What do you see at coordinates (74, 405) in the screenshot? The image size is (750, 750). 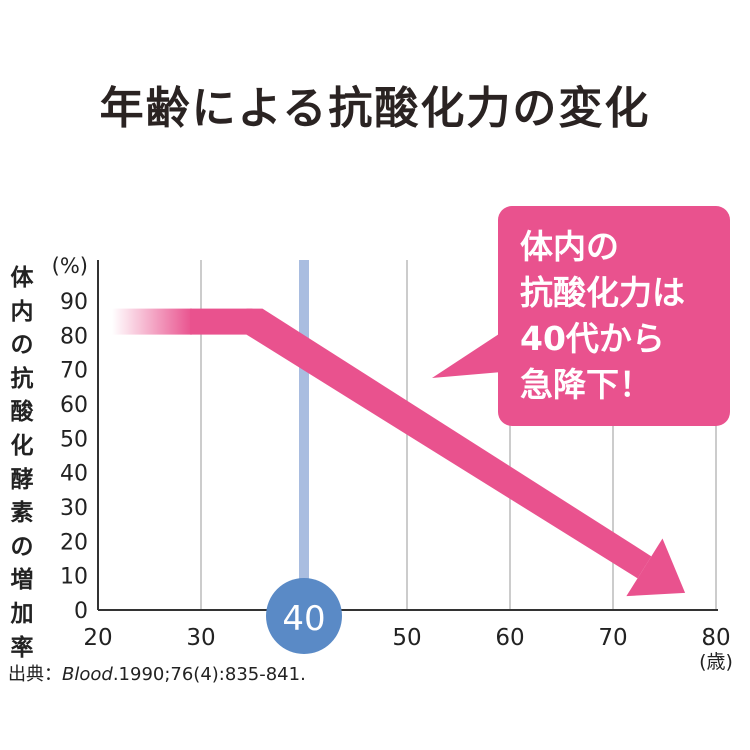 I see `y-tick-label: 60` at bounding box center [74, 405].